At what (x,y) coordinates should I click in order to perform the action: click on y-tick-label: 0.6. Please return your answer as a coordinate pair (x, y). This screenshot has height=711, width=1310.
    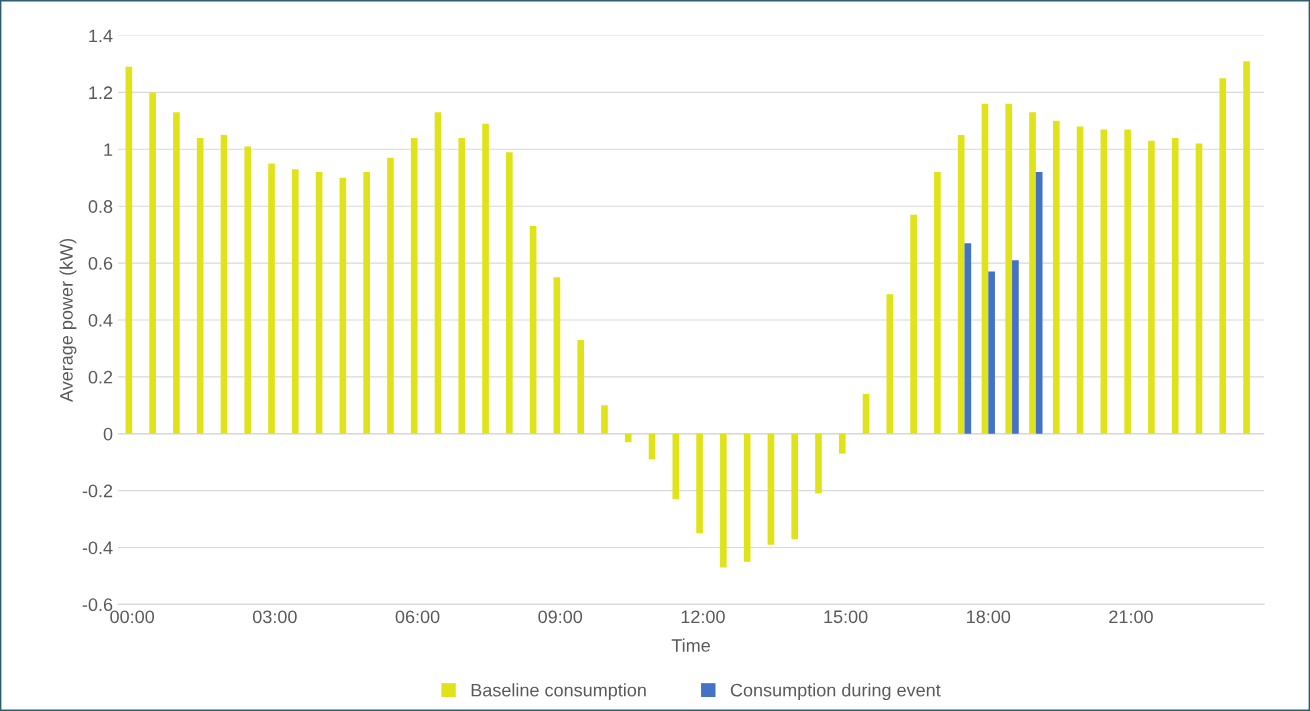
    Looking at the image, I should click on (100, 263).